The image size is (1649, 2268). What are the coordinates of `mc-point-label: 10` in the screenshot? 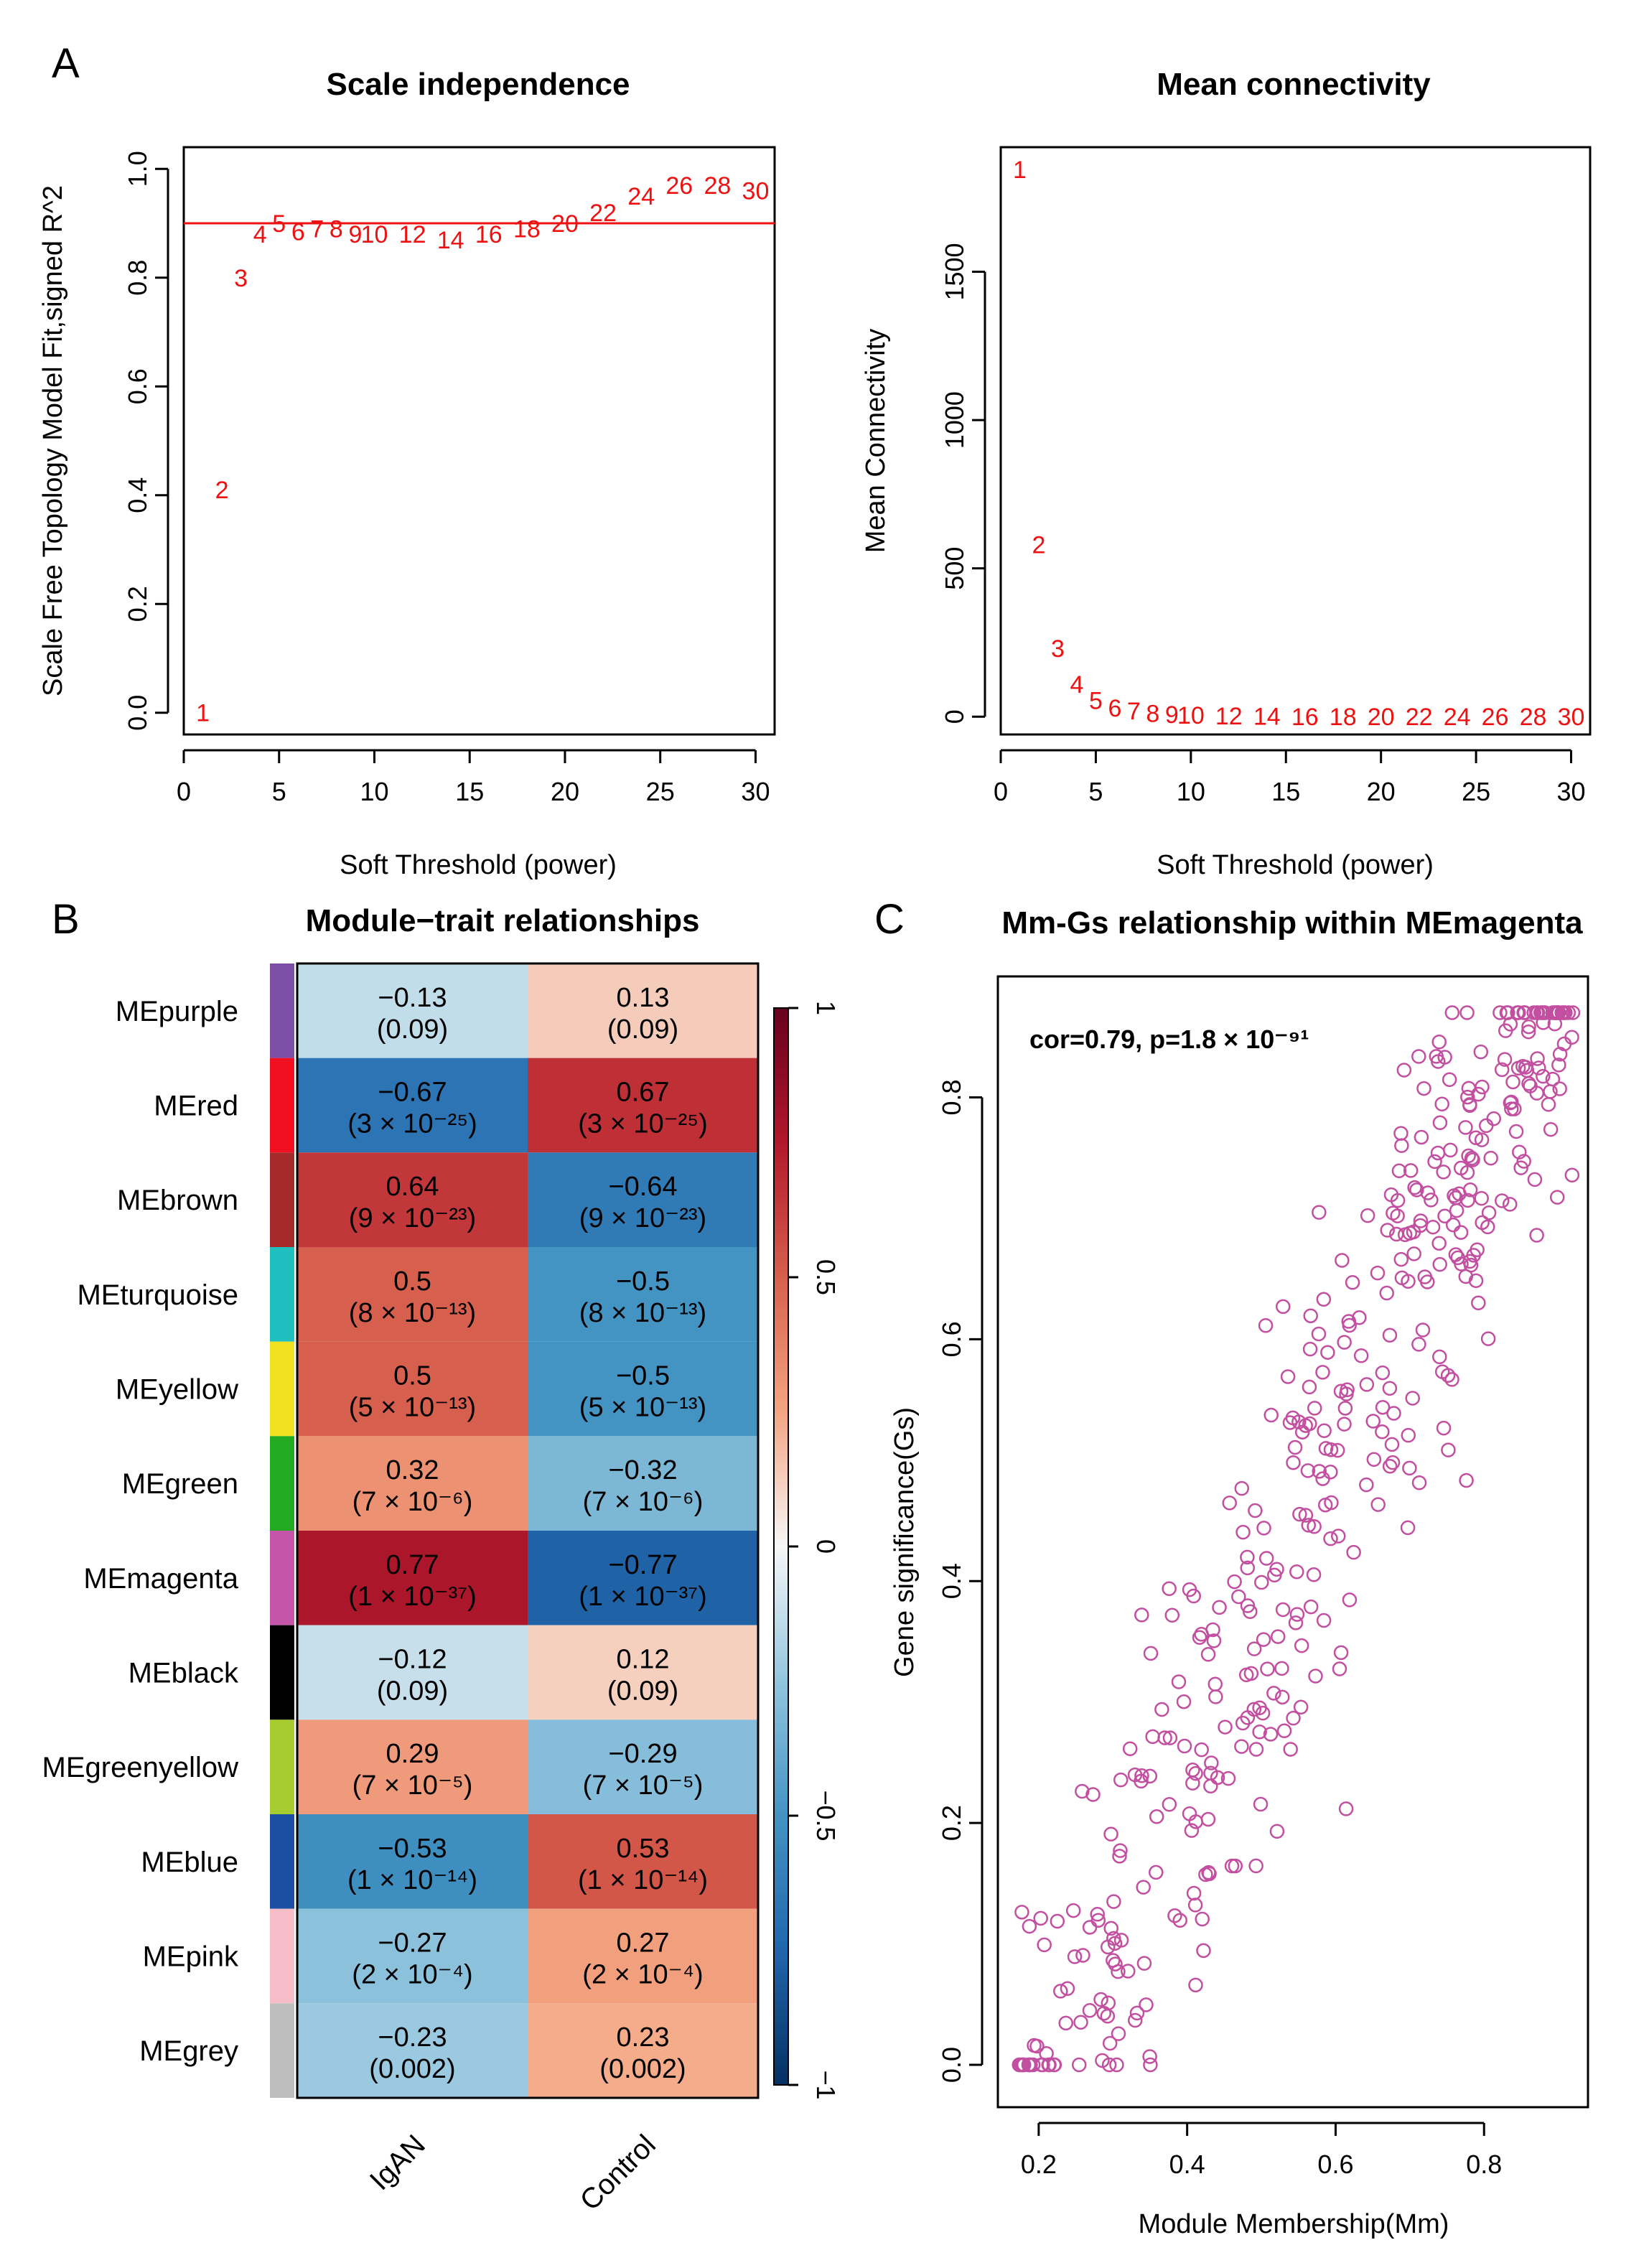 It's located at (1191, 715).